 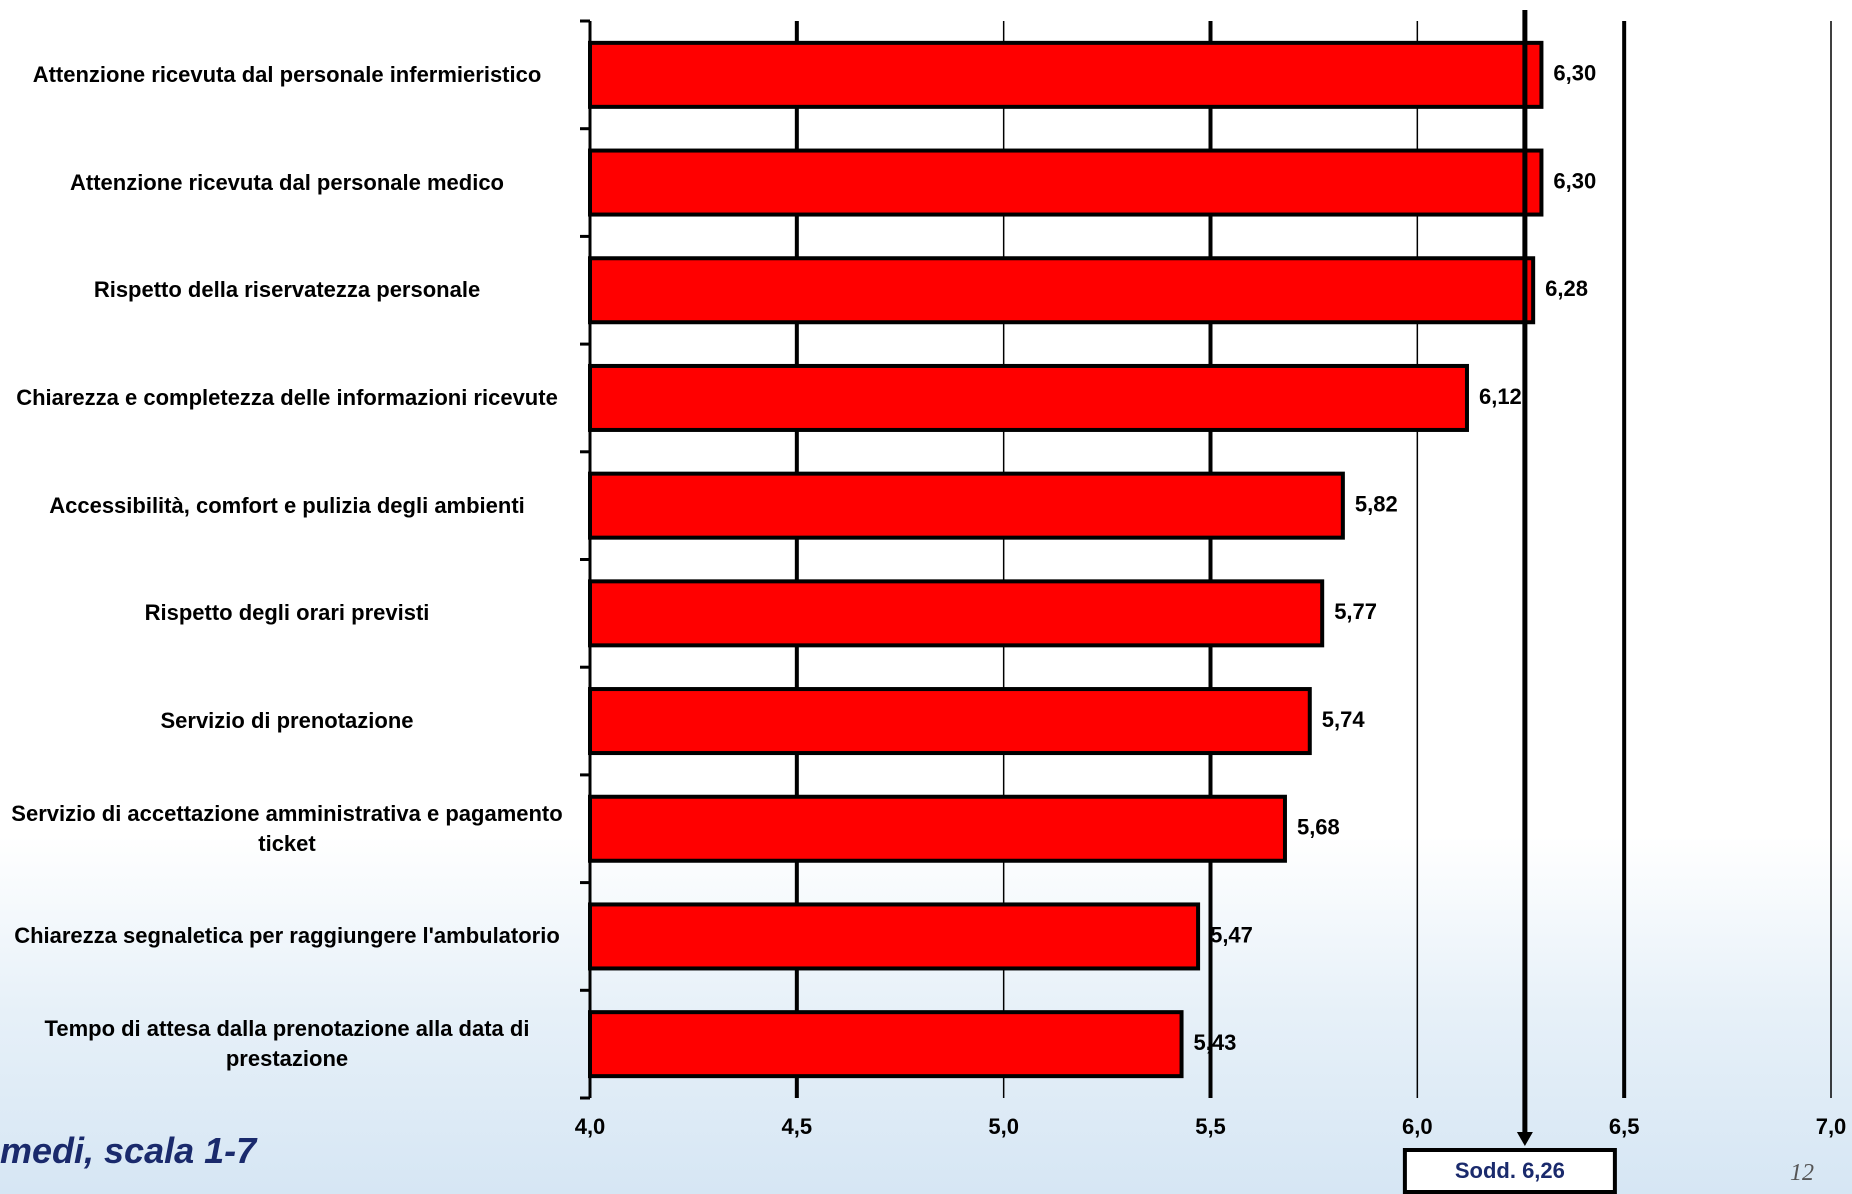 What do you see at coordinates (1003, 1126) in the screenshot?
I see `x-tick-label: 5,0` at bounding box center [1003, 1126].